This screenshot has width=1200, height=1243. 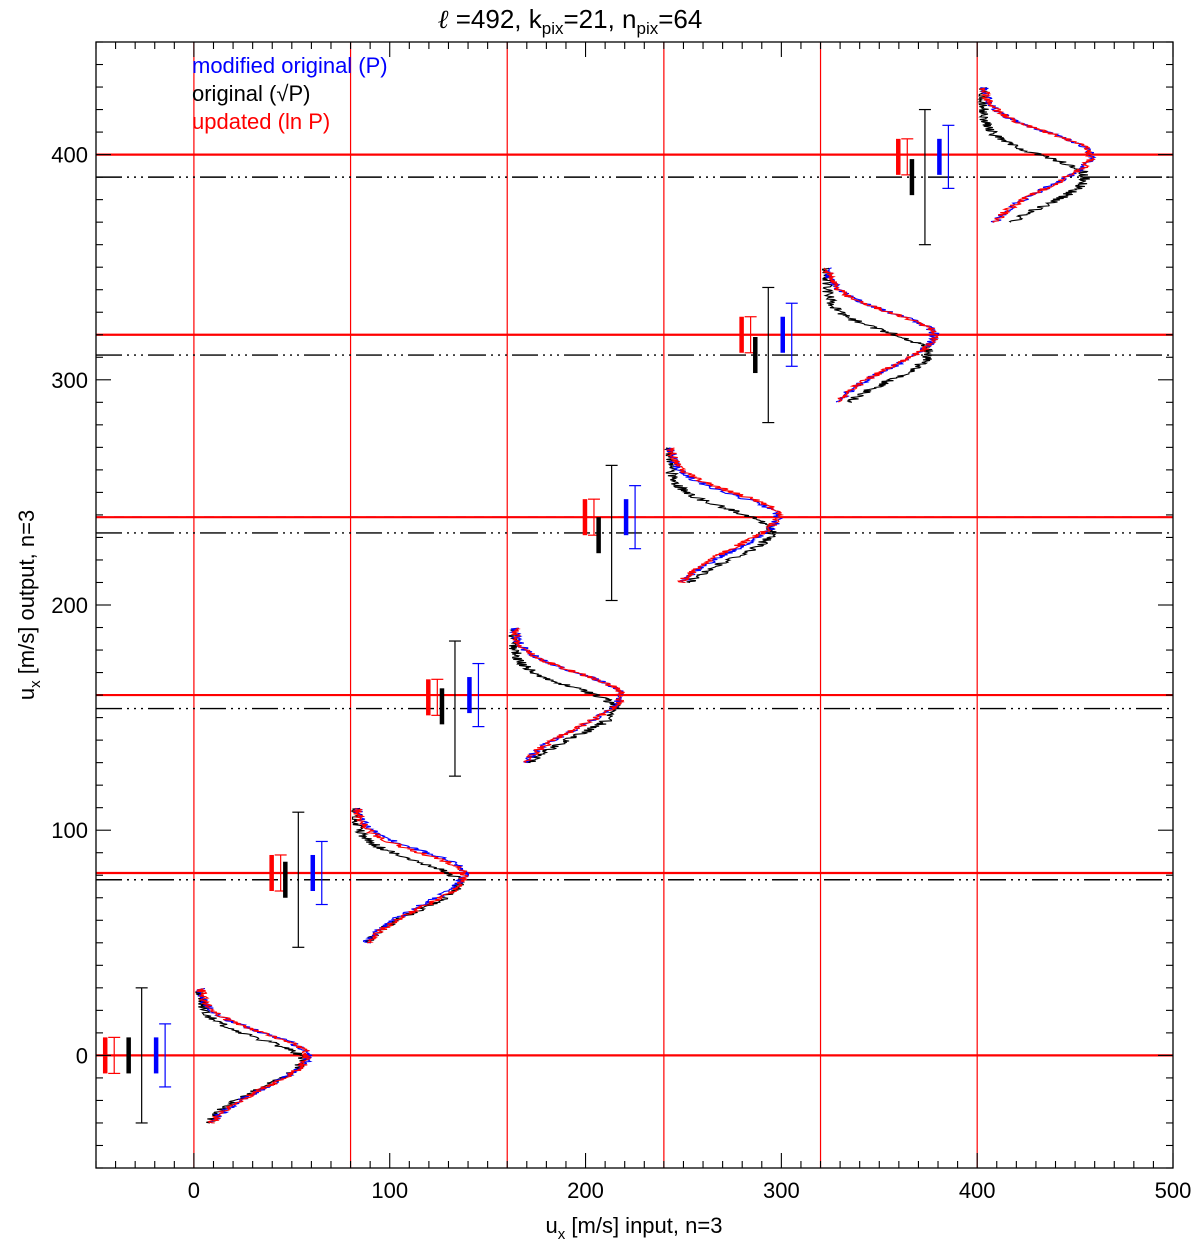 What do you see at coordinates (26, 595) in the screenshot?
I see `y-label-rest: [m/s] output, n=3` at bounding box center [26, 595].